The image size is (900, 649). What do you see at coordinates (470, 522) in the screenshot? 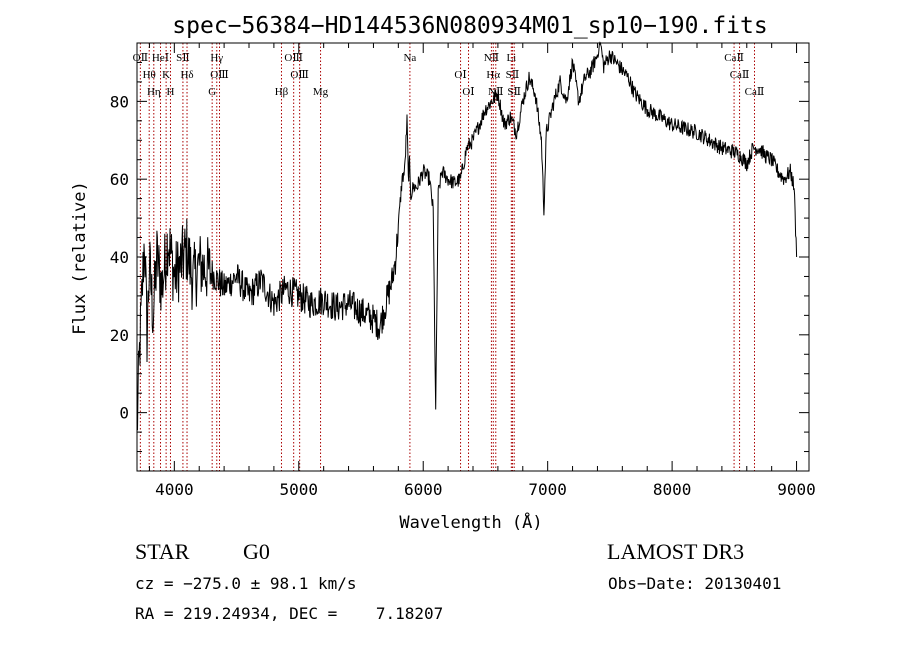
I see `x-axis-label: Wavelength (Å)` at bounding box center [470, 522].